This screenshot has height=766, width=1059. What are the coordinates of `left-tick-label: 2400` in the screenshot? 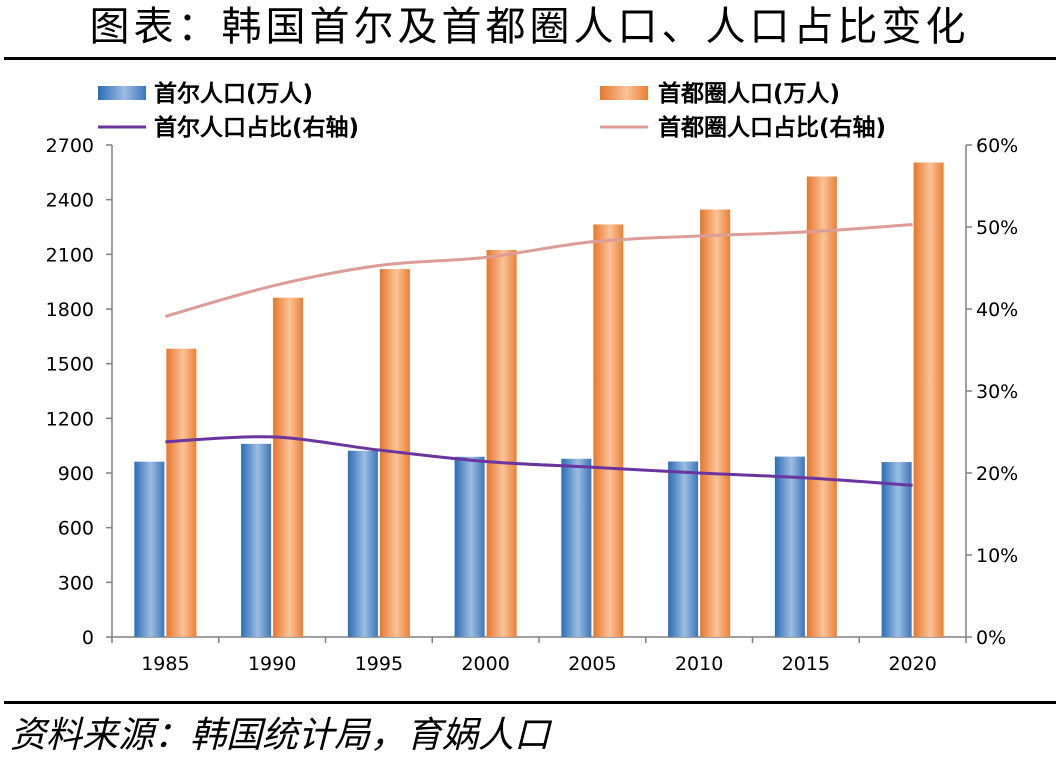 It's located at (70, 201).